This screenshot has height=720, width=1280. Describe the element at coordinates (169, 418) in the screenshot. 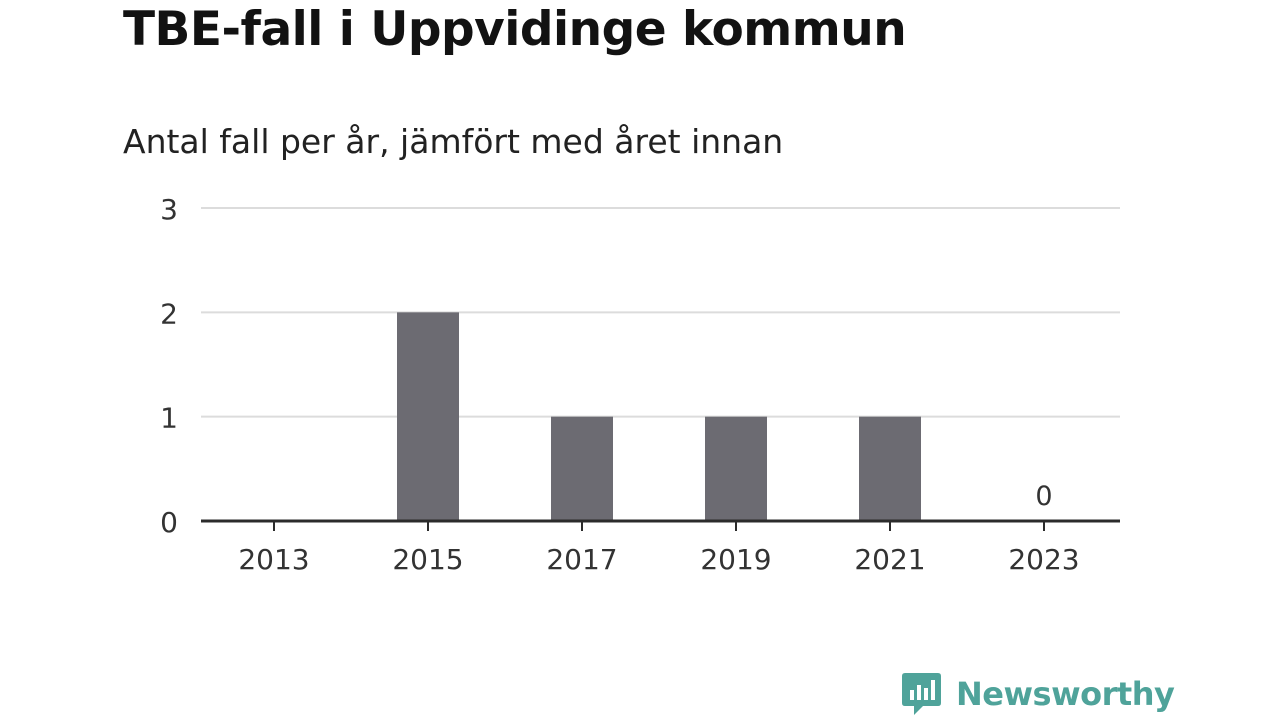

I see `y-tick-label: 1` at that location.